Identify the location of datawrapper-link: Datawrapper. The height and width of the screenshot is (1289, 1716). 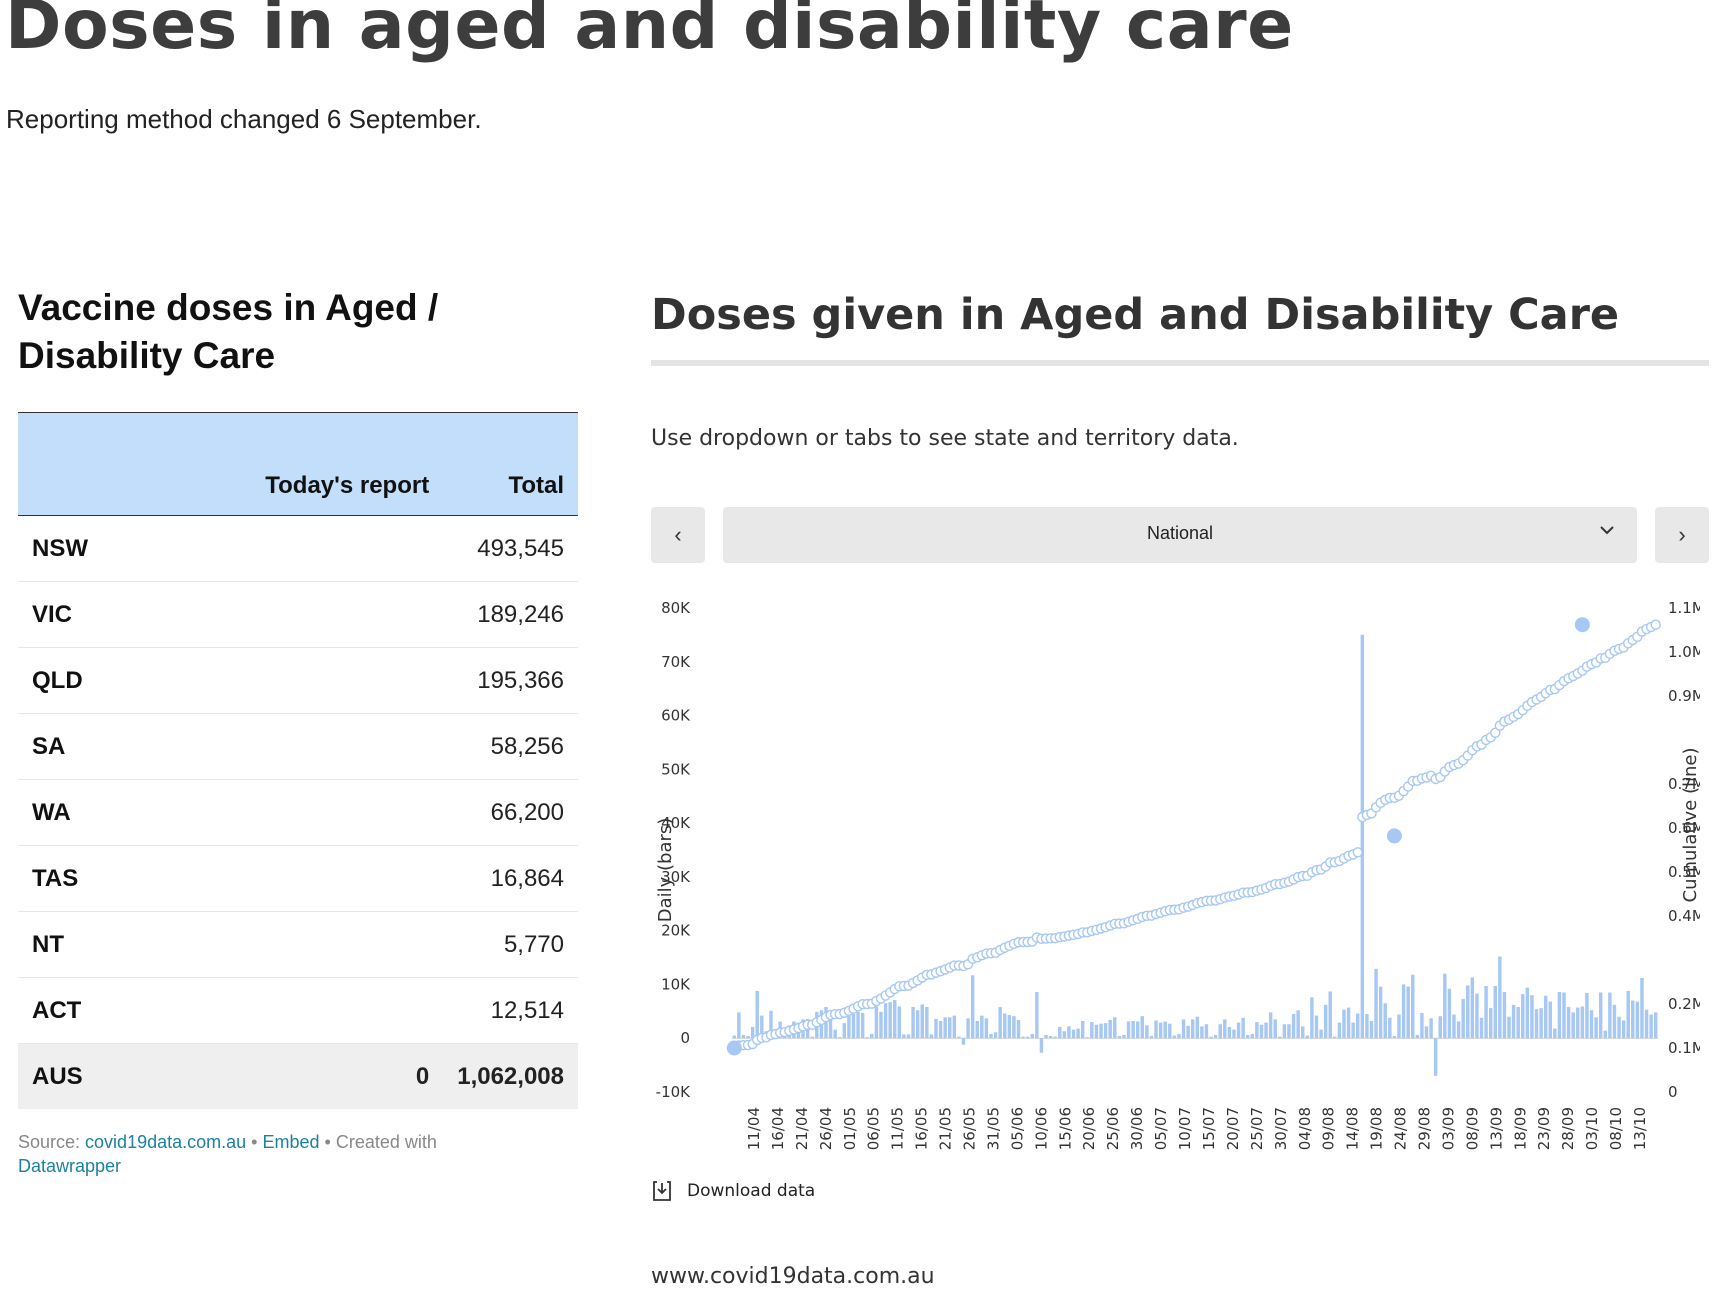
(70, 1166).